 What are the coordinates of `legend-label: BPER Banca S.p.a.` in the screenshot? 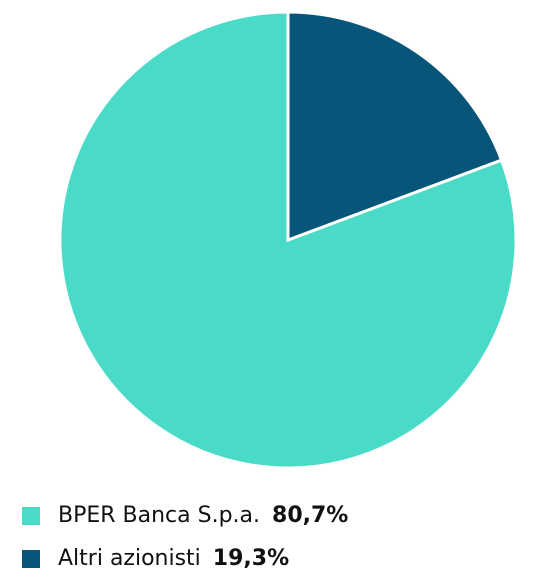 It's located at (159, 515).